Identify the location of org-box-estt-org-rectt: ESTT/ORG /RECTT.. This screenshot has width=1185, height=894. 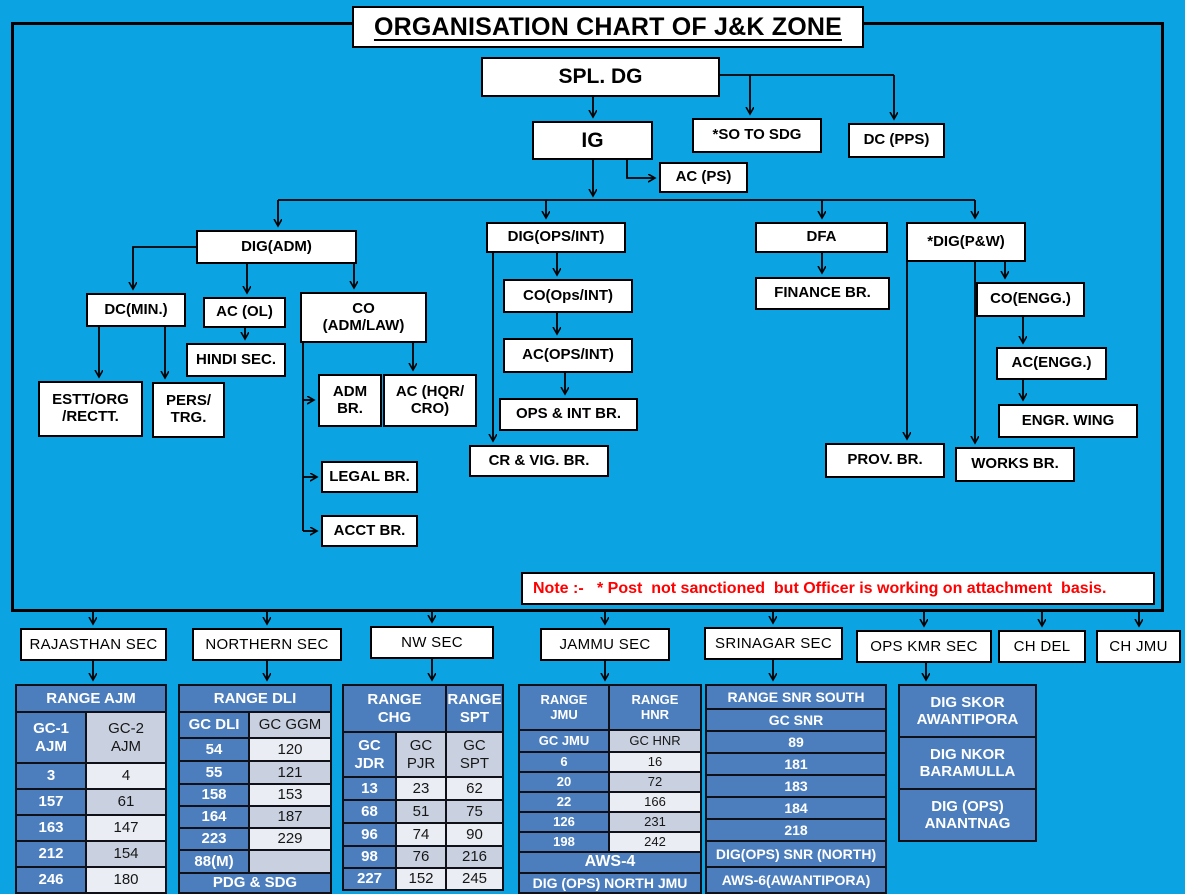
(90, 409).